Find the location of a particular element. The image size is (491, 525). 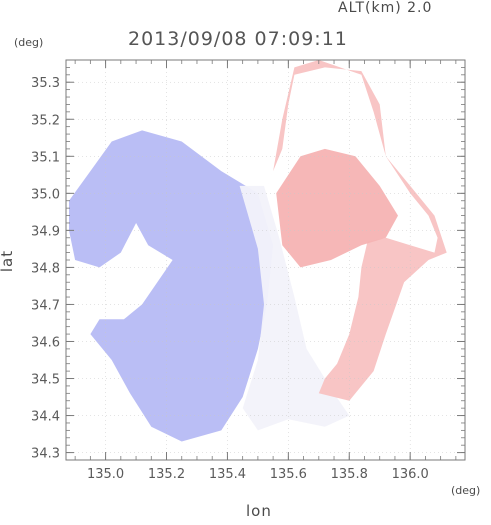

x-tick-label: 135.8 is located at coordinates (349, 474).